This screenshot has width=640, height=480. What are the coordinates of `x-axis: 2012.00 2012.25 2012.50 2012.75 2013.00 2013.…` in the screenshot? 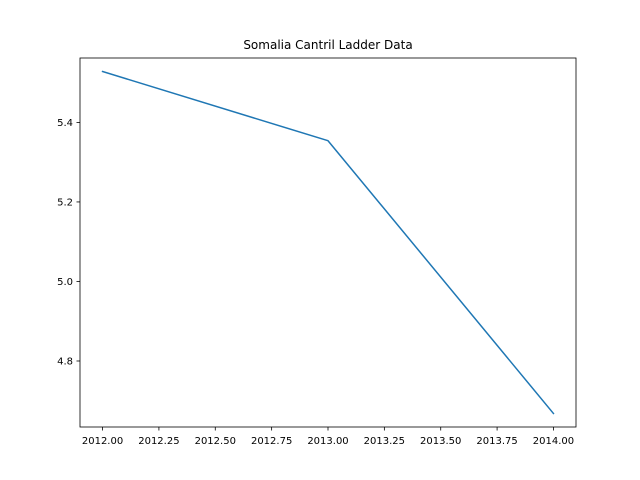 It's located at (328, 437).